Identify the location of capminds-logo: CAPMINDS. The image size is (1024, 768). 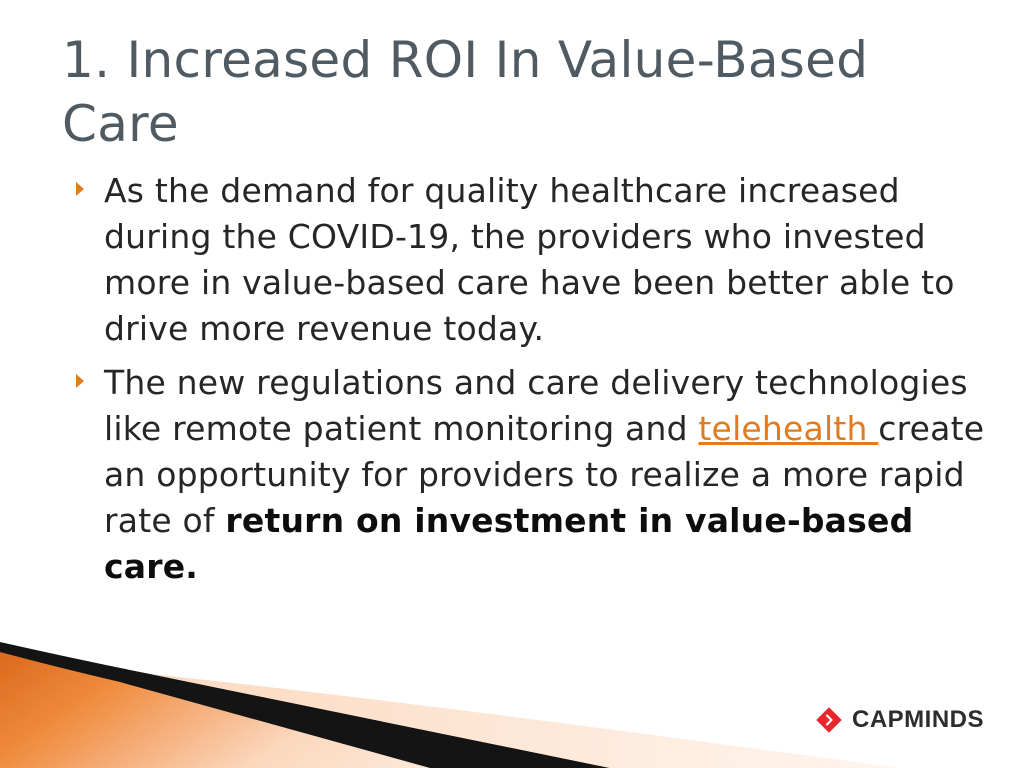
(899, 720).